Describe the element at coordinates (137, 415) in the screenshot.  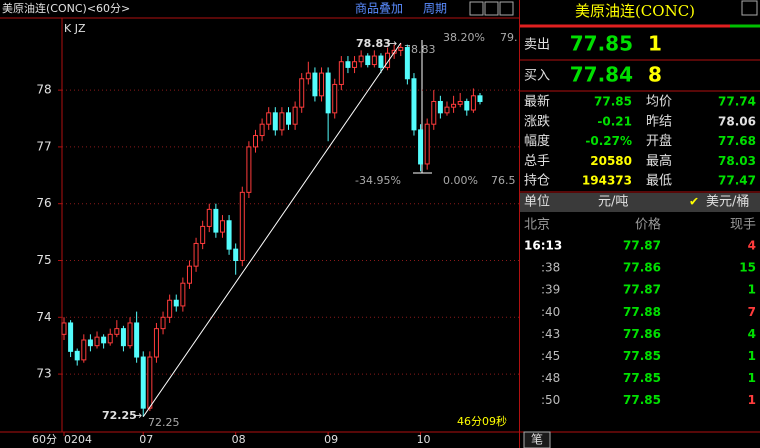
I see `arrow: →` at that location.